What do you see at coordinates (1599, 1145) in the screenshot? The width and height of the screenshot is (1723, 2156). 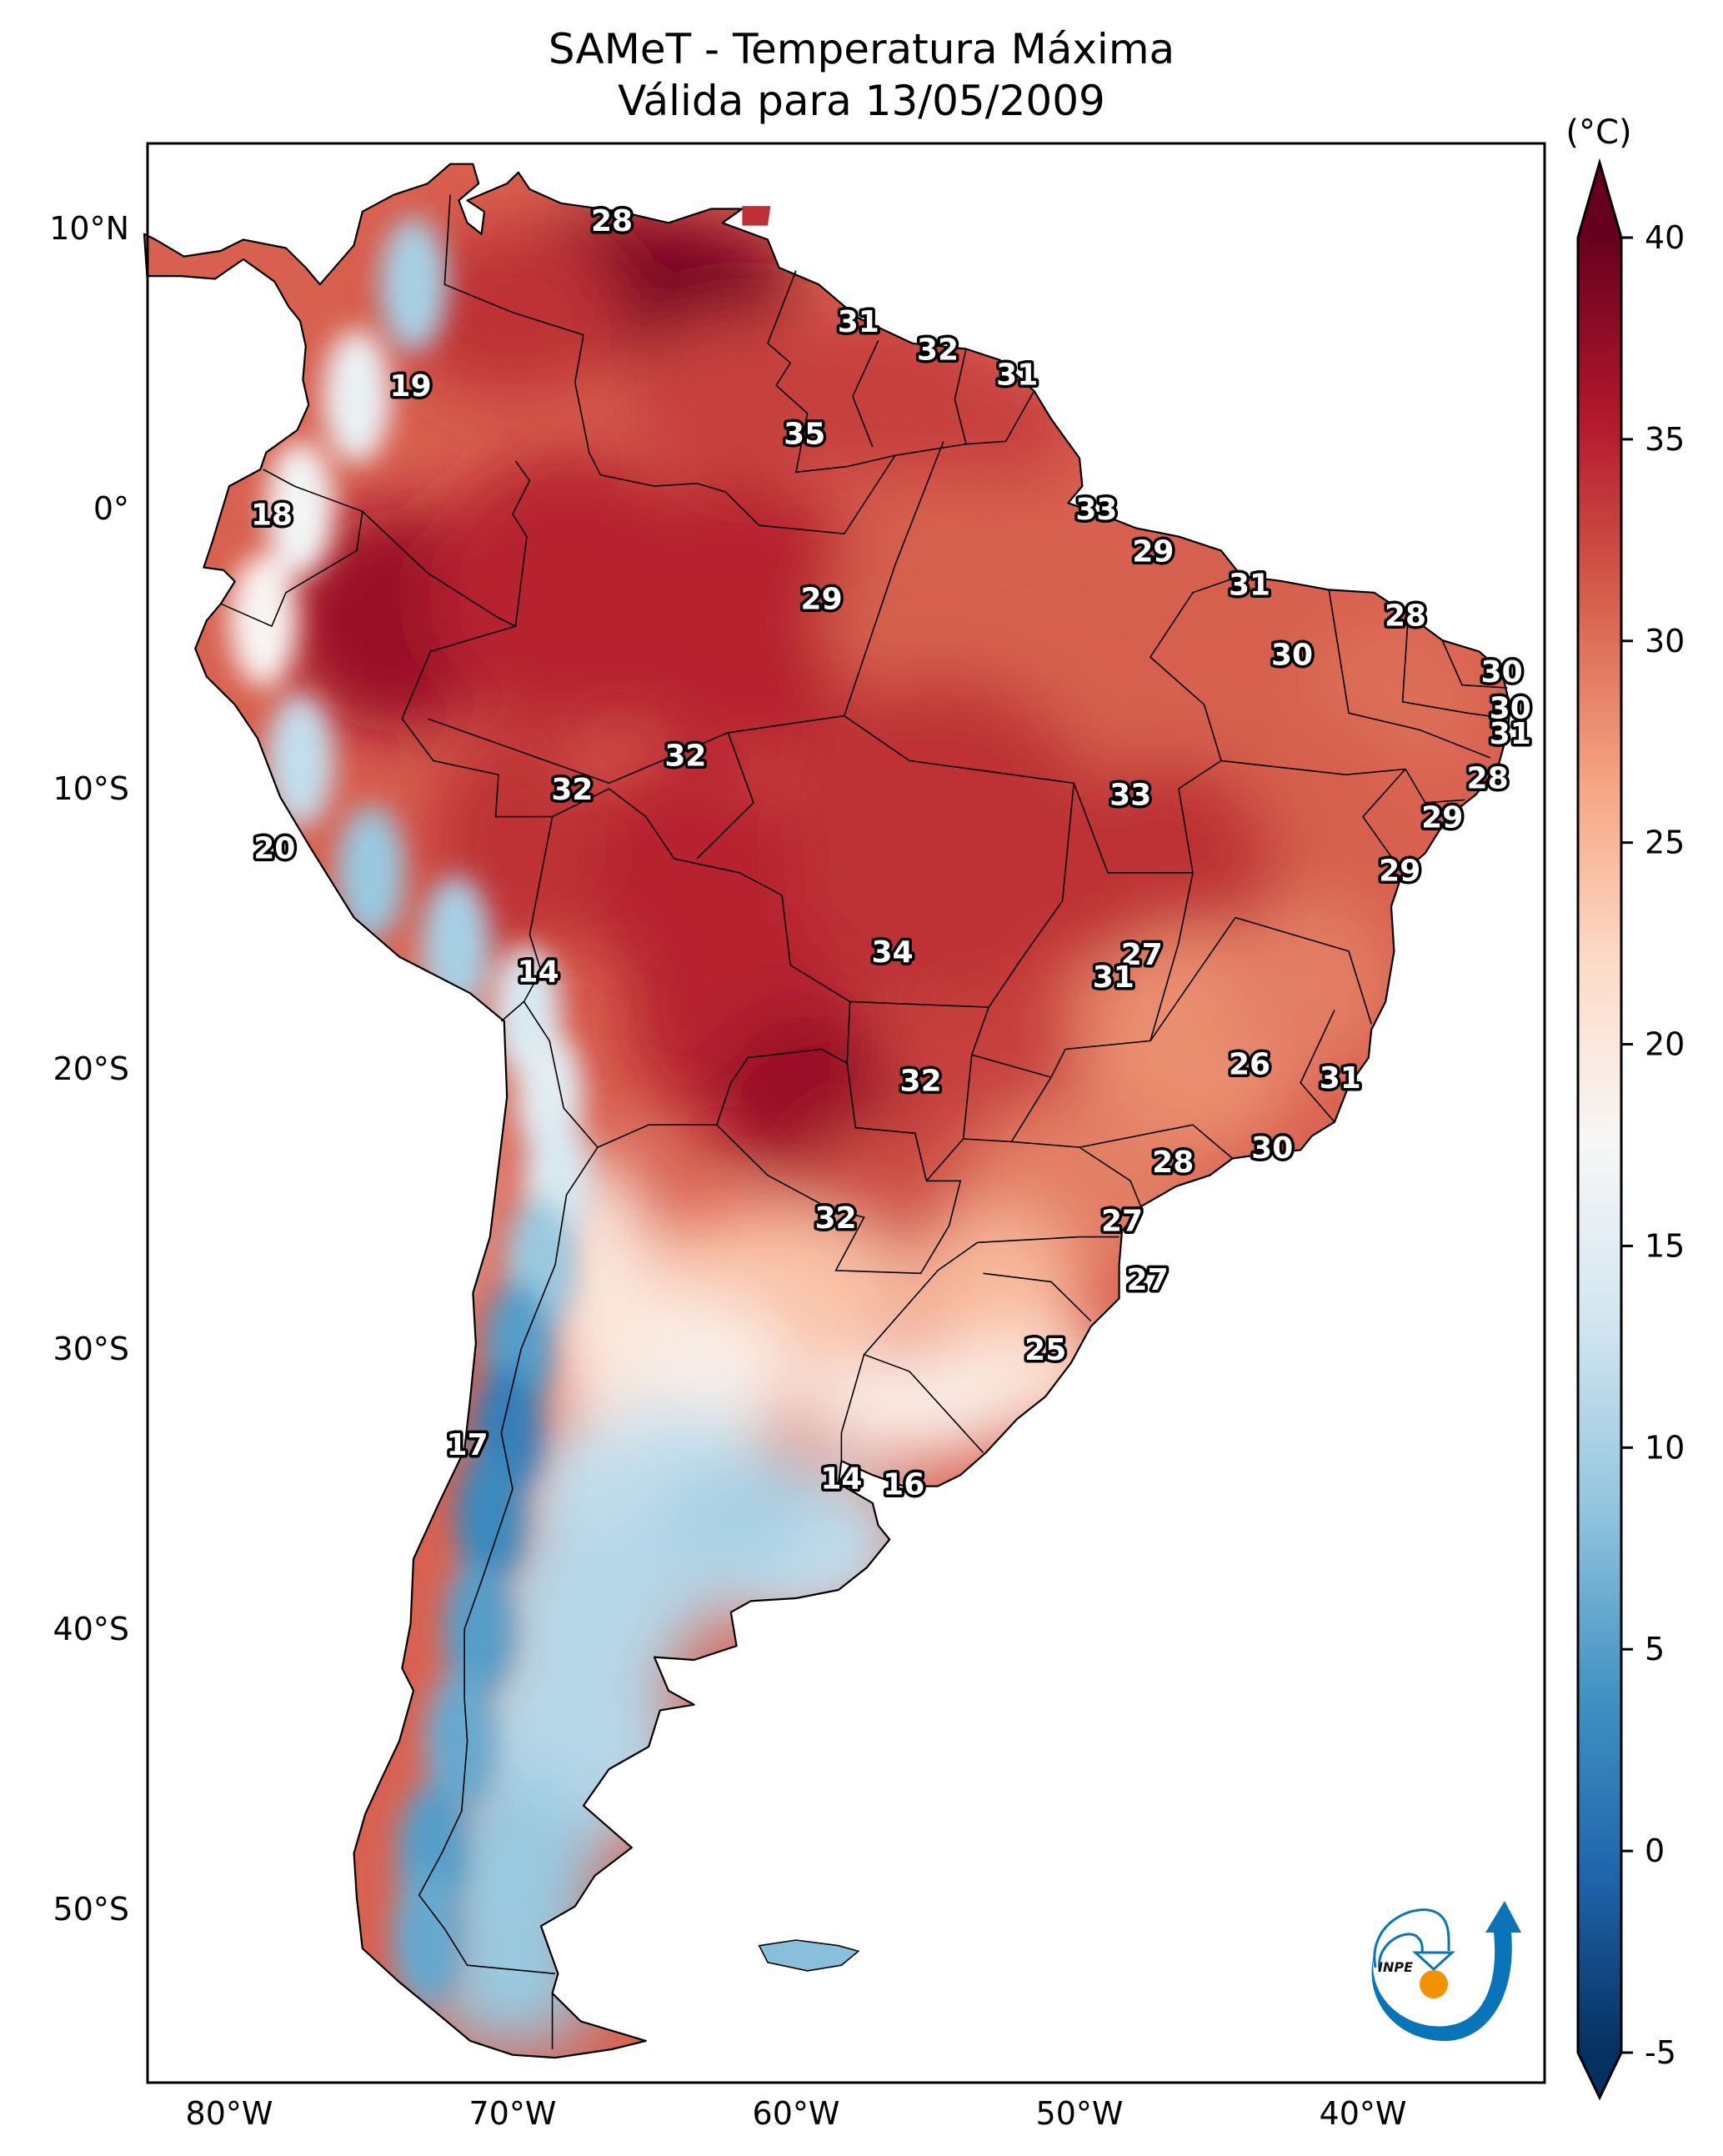 I see `colorbar-gradient` at bounding box center [1599, 1145].